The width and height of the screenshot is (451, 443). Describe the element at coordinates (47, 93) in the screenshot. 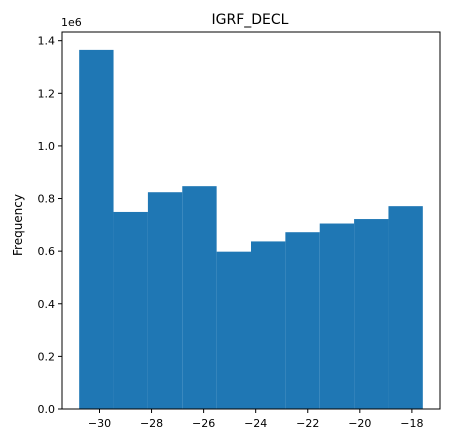

I see `y-tick-label: 1.2` at that location.